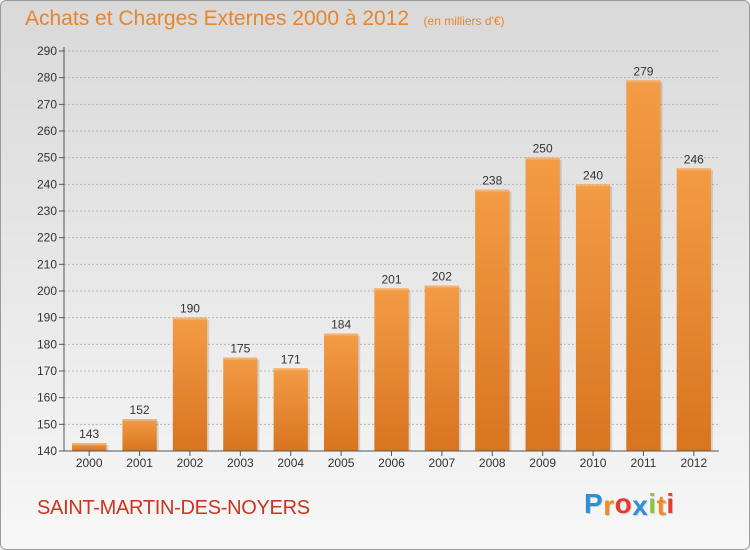  Describe the element at coordinates (464, 21) in the screenshot. I see `chart-subtitle: (en milliers d'€)` at that location.